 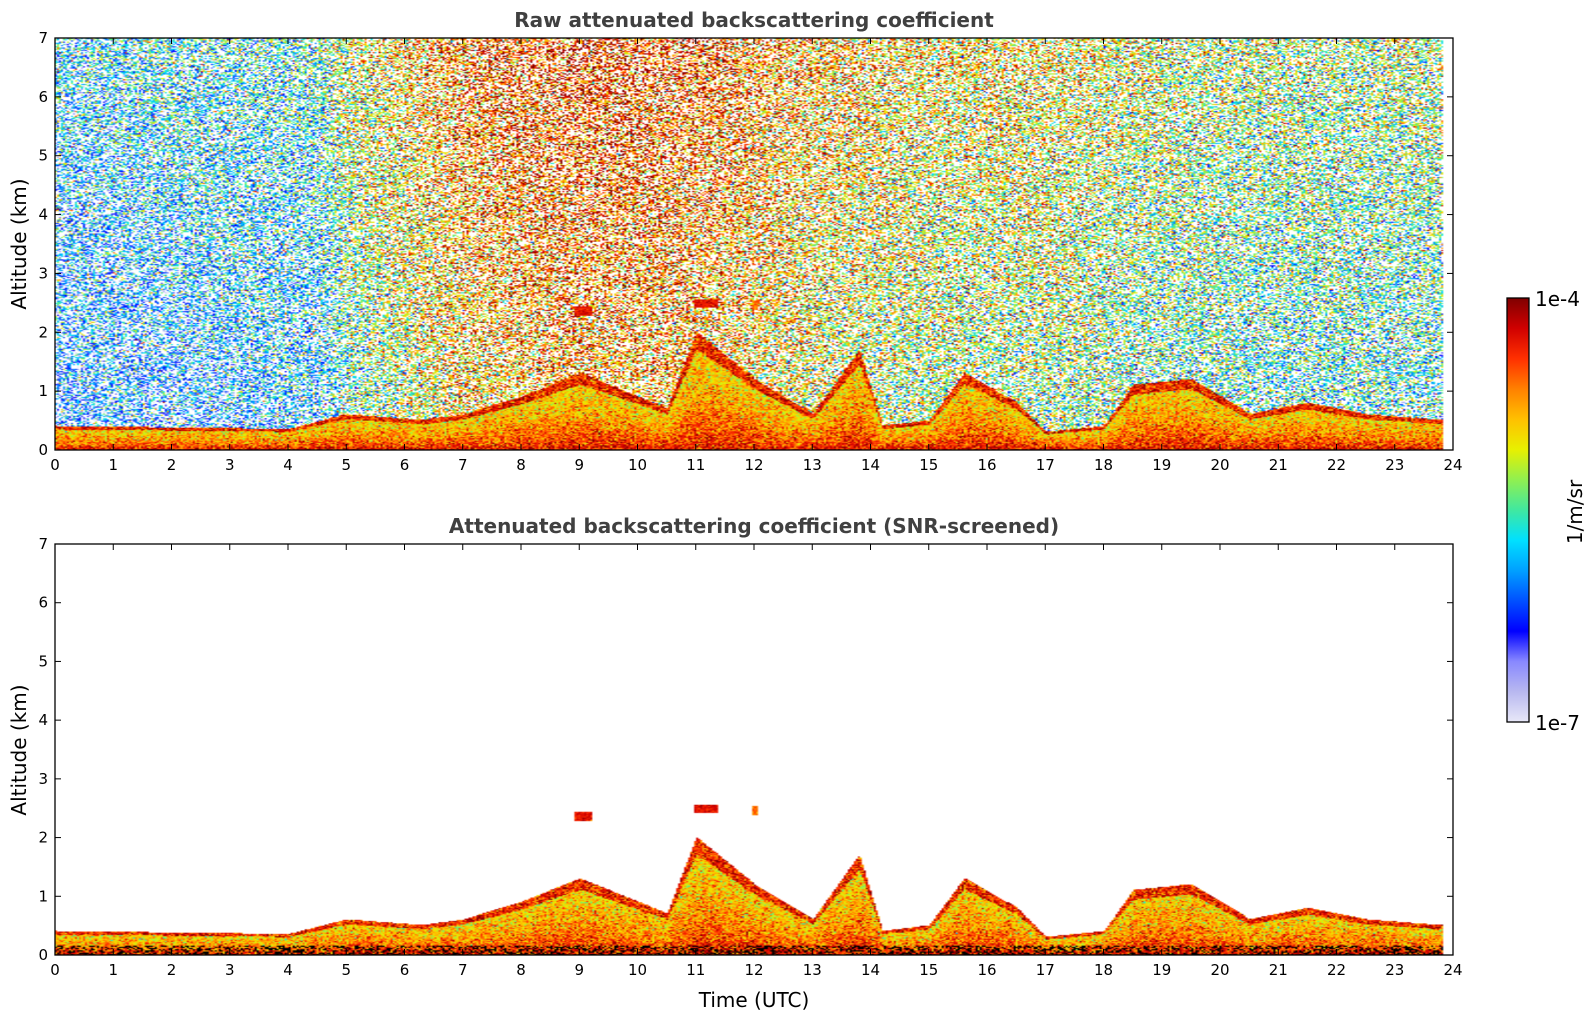 What do you see at coordinates (1546, 511) in the screenshot?
I see `colorbar: 1e-4 1e-7 1/m/sr` at bounding box center [1546, 511].